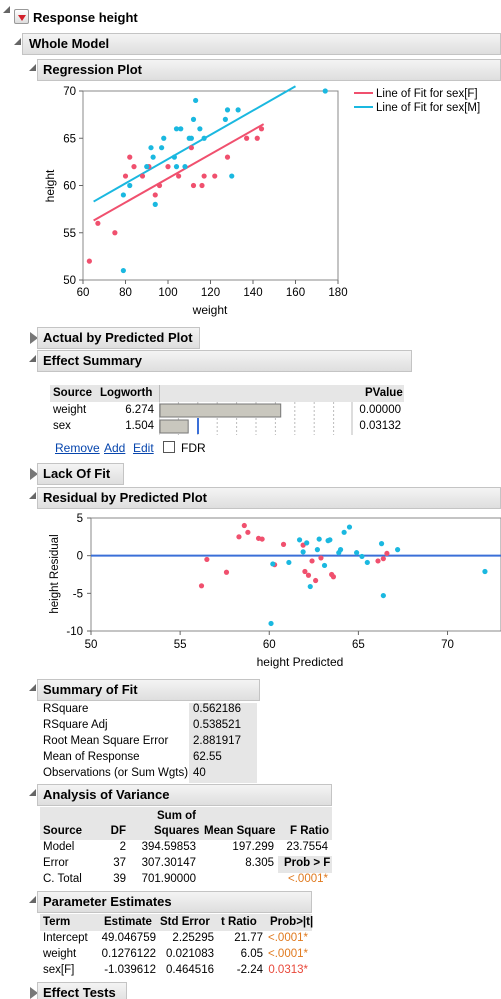 The width and height of the screenshot is (501, 999). What do you see at coordinates (115, 448) in the screenshot?
I see `add-link: Add` at bounding box center [115, 448].